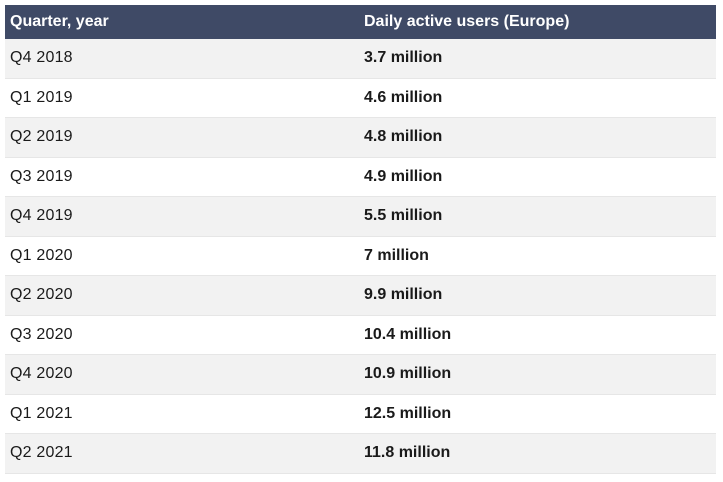  Describe the element at coordinates (537, 59) in the screenshot. I see `users-value-cell: 3.7 million` at that location.